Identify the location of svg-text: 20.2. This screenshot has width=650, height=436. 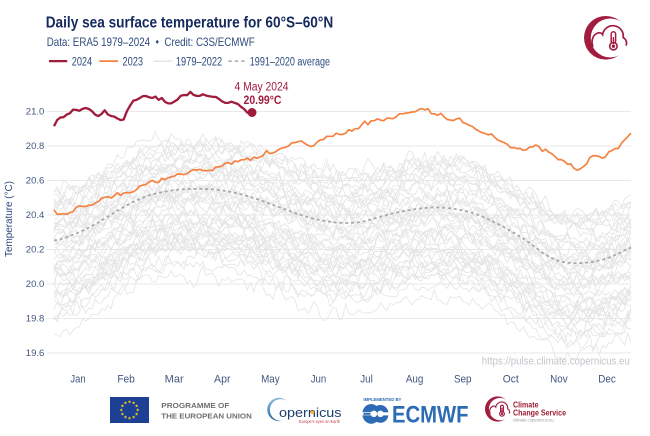
(35, 249).